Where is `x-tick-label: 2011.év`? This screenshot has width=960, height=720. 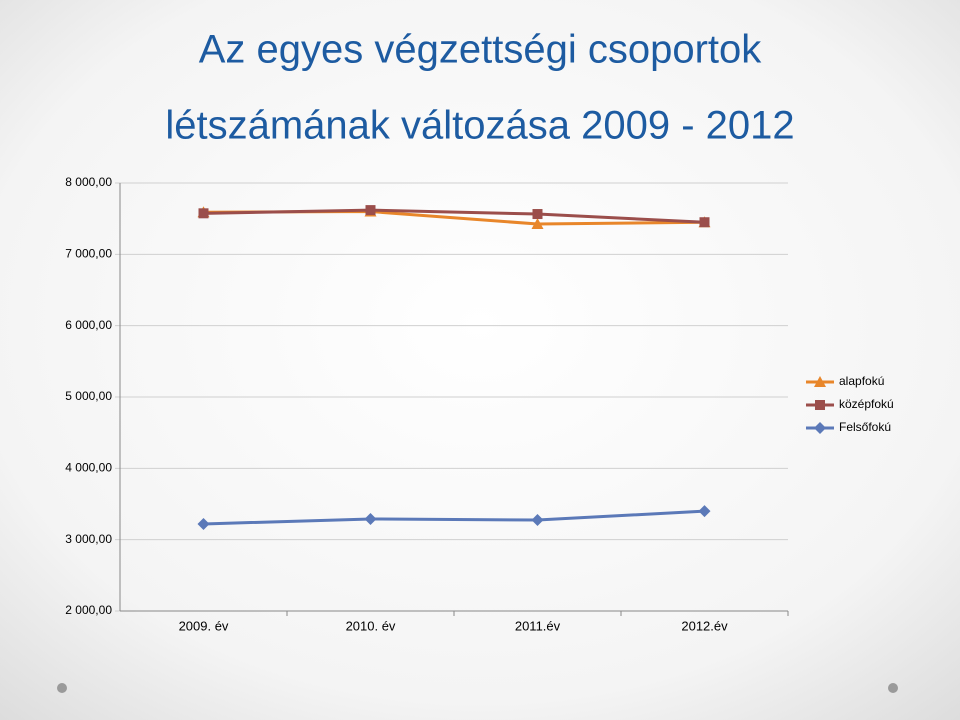
x-tick-label: 2011.év is located at coordinates (538, 625).